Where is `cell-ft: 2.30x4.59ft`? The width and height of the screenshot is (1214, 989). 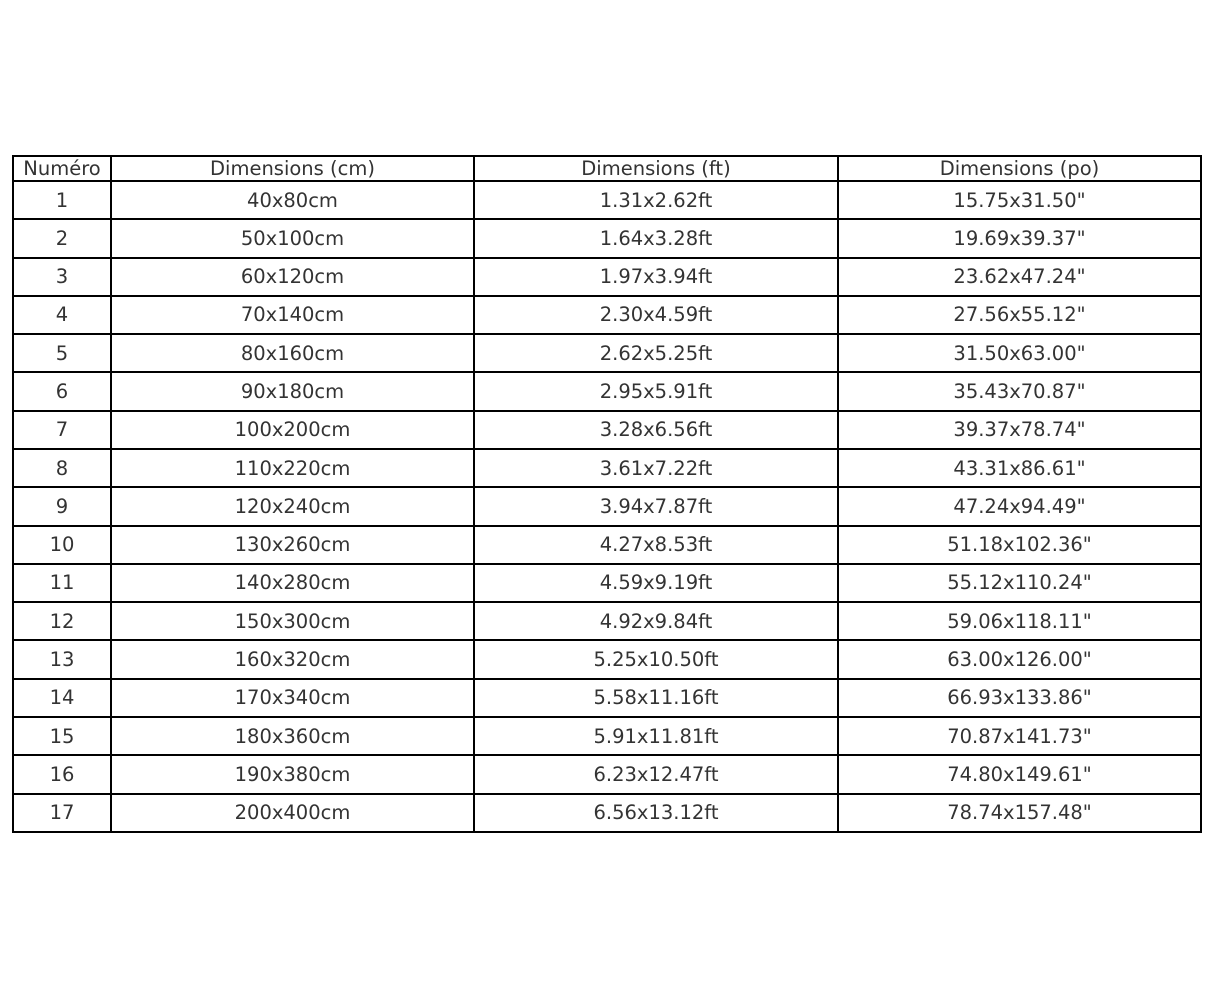
cell-ft: 2.30x4.59ft is located at coordinates (656, 315).